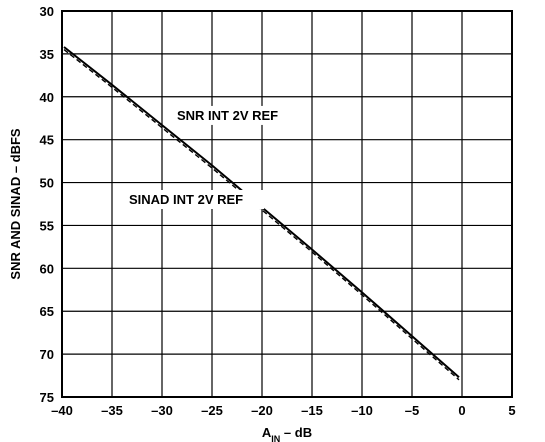  I want to click on x-tick-label: –35, so click(112, 410).